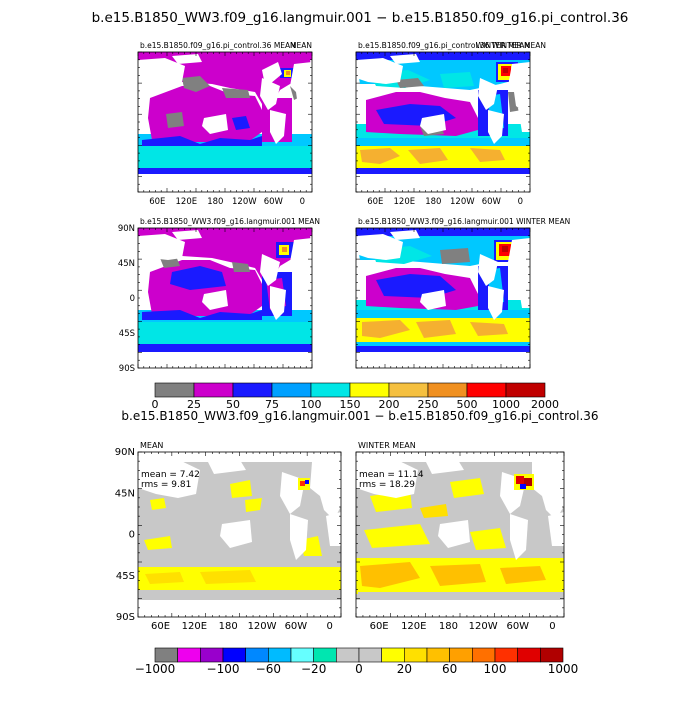  What do you see at coordinates (218, 45) in the screenshot?
I see `panel-1-title: b.e15.B1850.f09_g16.pi_control.36 MEAN` at bounding box center [218, 45].